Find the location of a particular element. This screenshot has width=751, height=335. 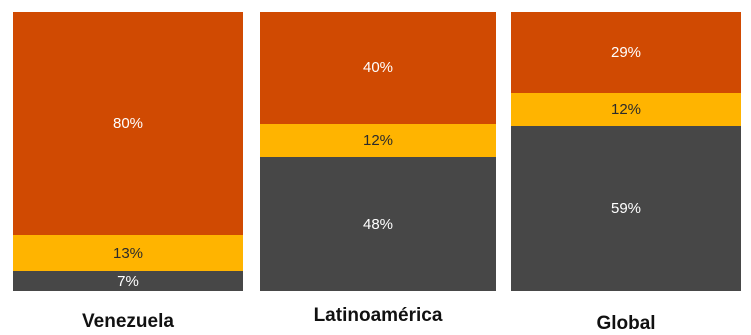

bar-segment: 48% is located at coordinates (378, 224).